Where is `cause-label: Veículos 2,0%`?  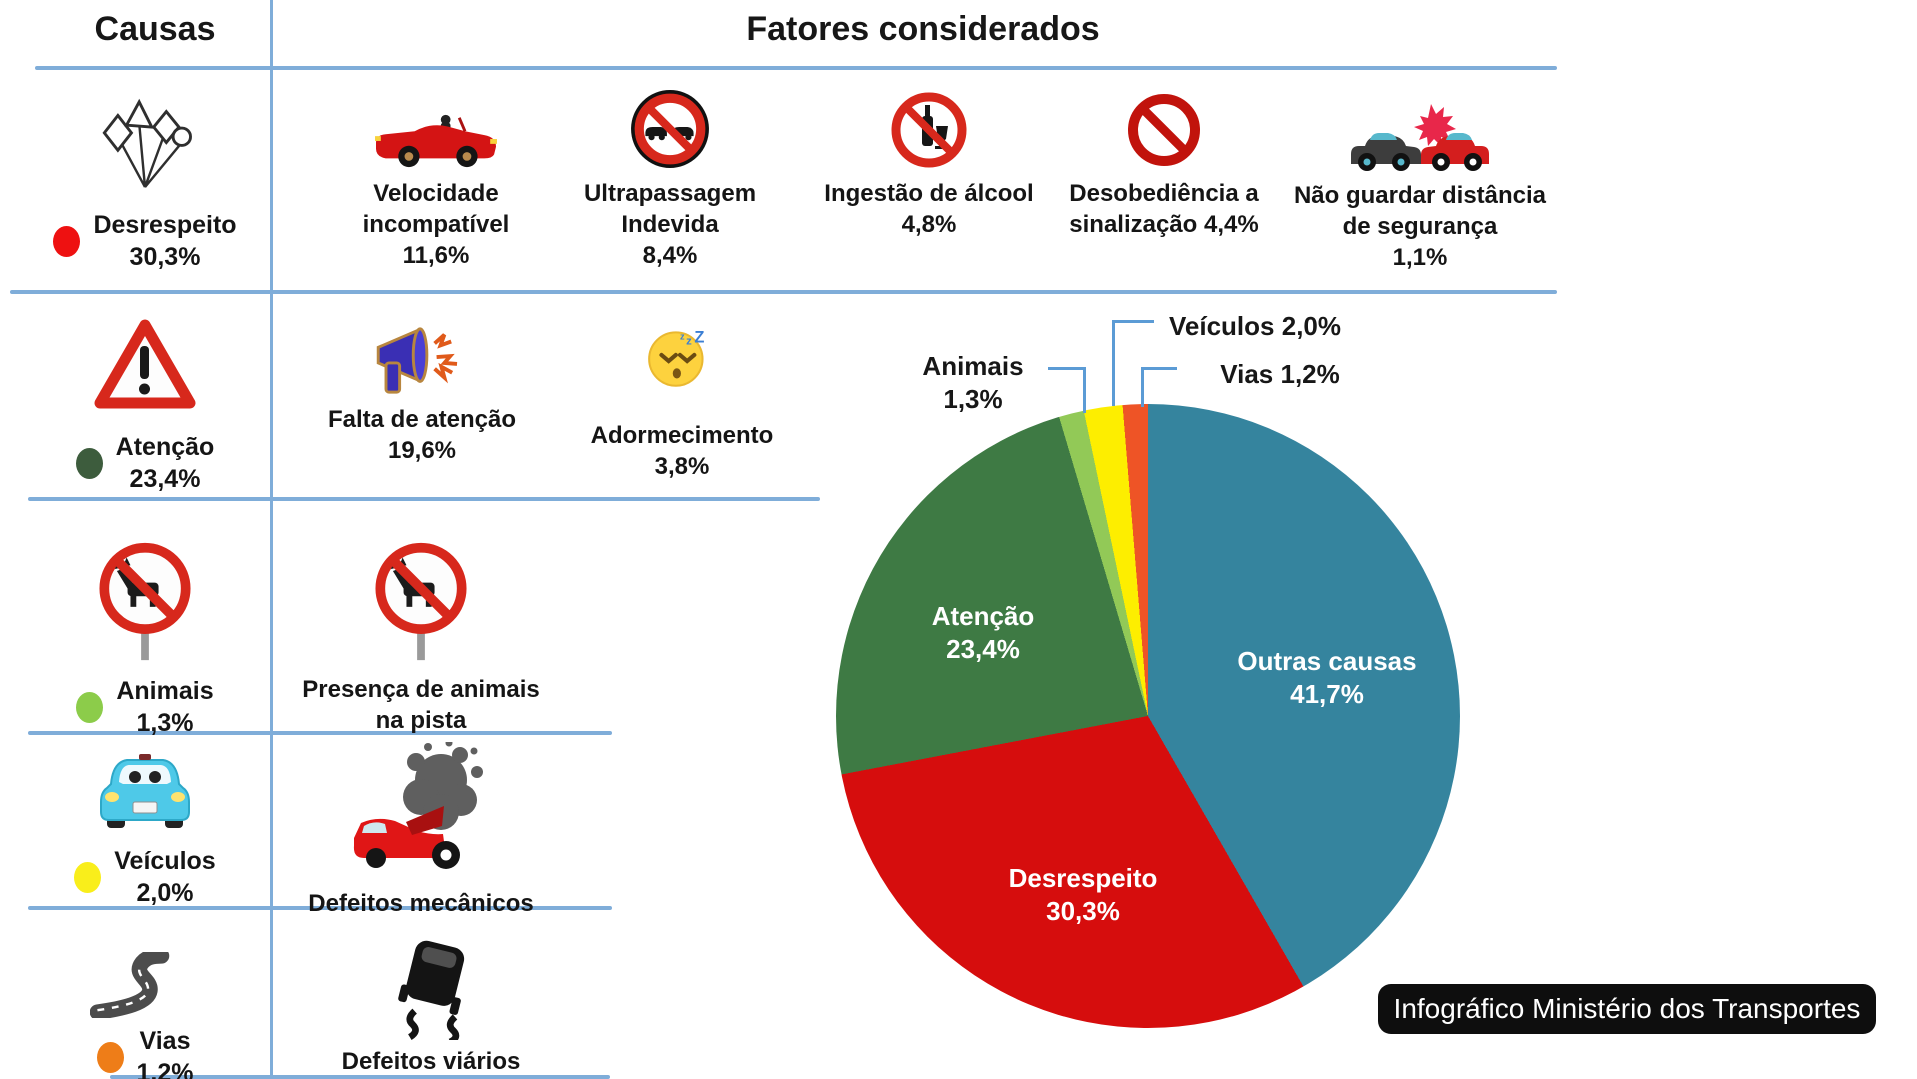
cause-label: Veículos 2,0% is located at coordinates (165, 877).